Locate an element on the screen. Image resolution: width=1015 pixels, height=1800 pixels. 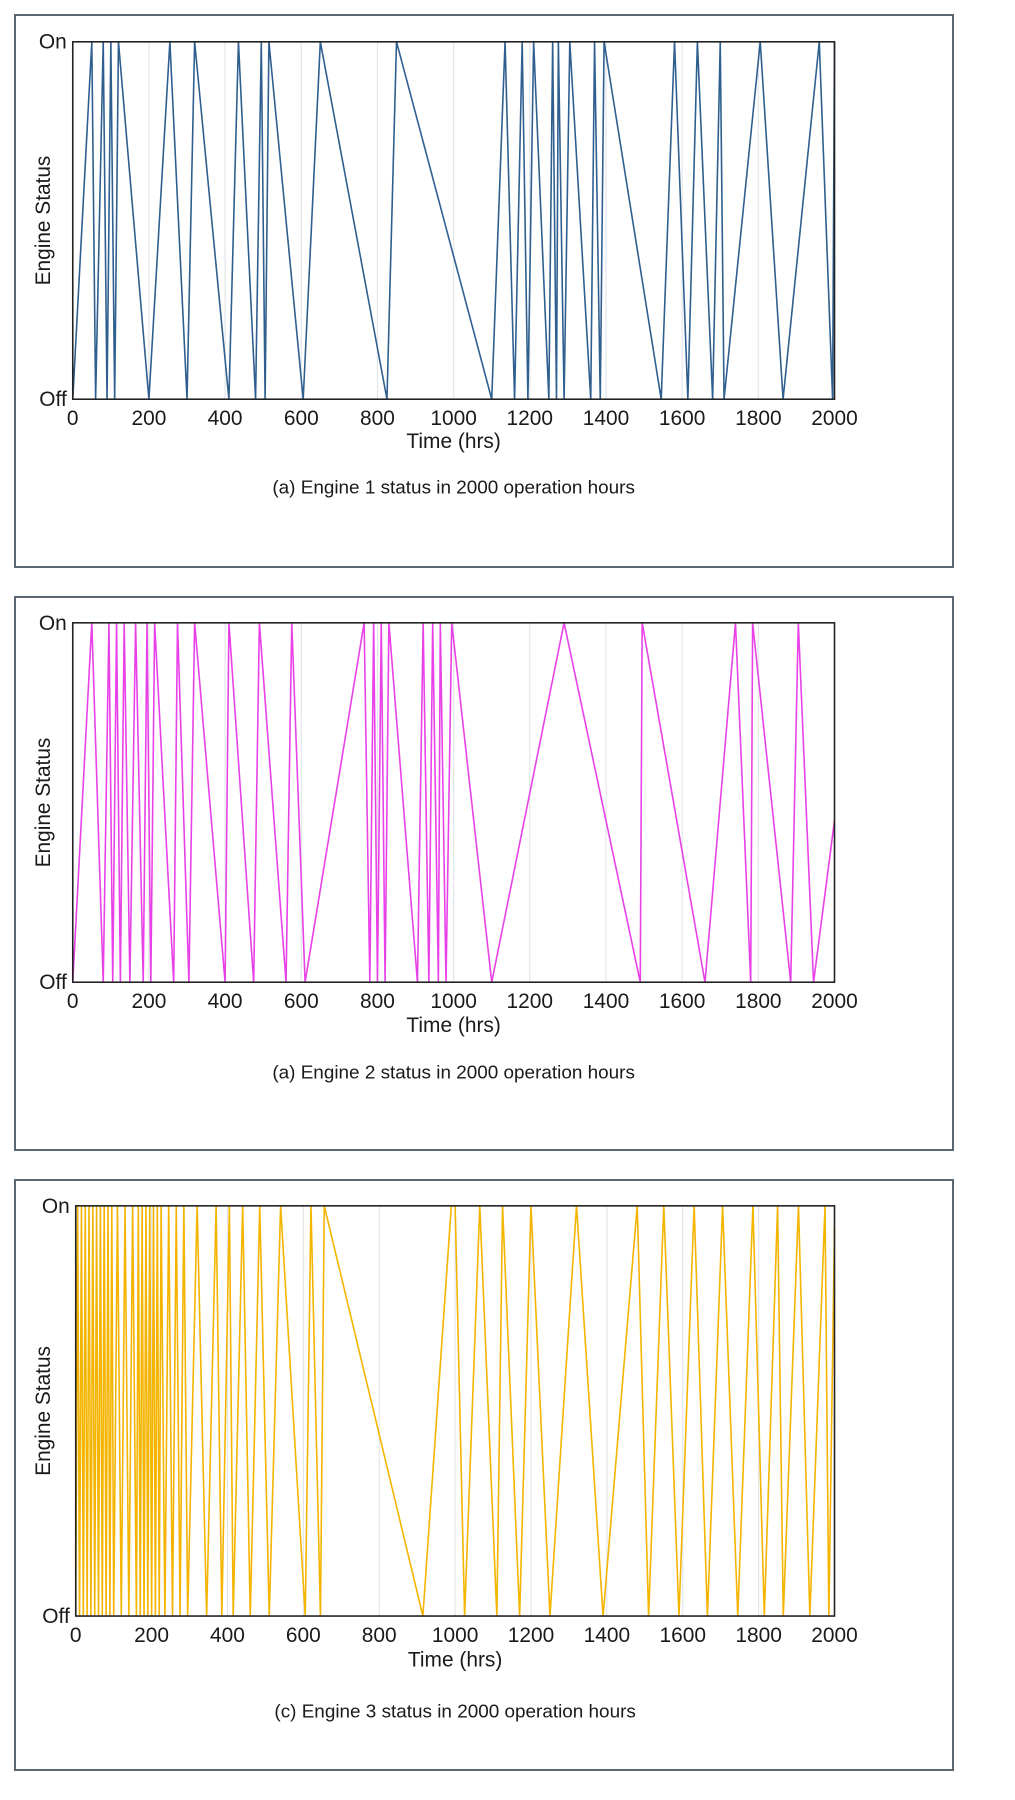
engine-3-x-axis-title: Time (hrs) is located at coordinates (455, 1660).